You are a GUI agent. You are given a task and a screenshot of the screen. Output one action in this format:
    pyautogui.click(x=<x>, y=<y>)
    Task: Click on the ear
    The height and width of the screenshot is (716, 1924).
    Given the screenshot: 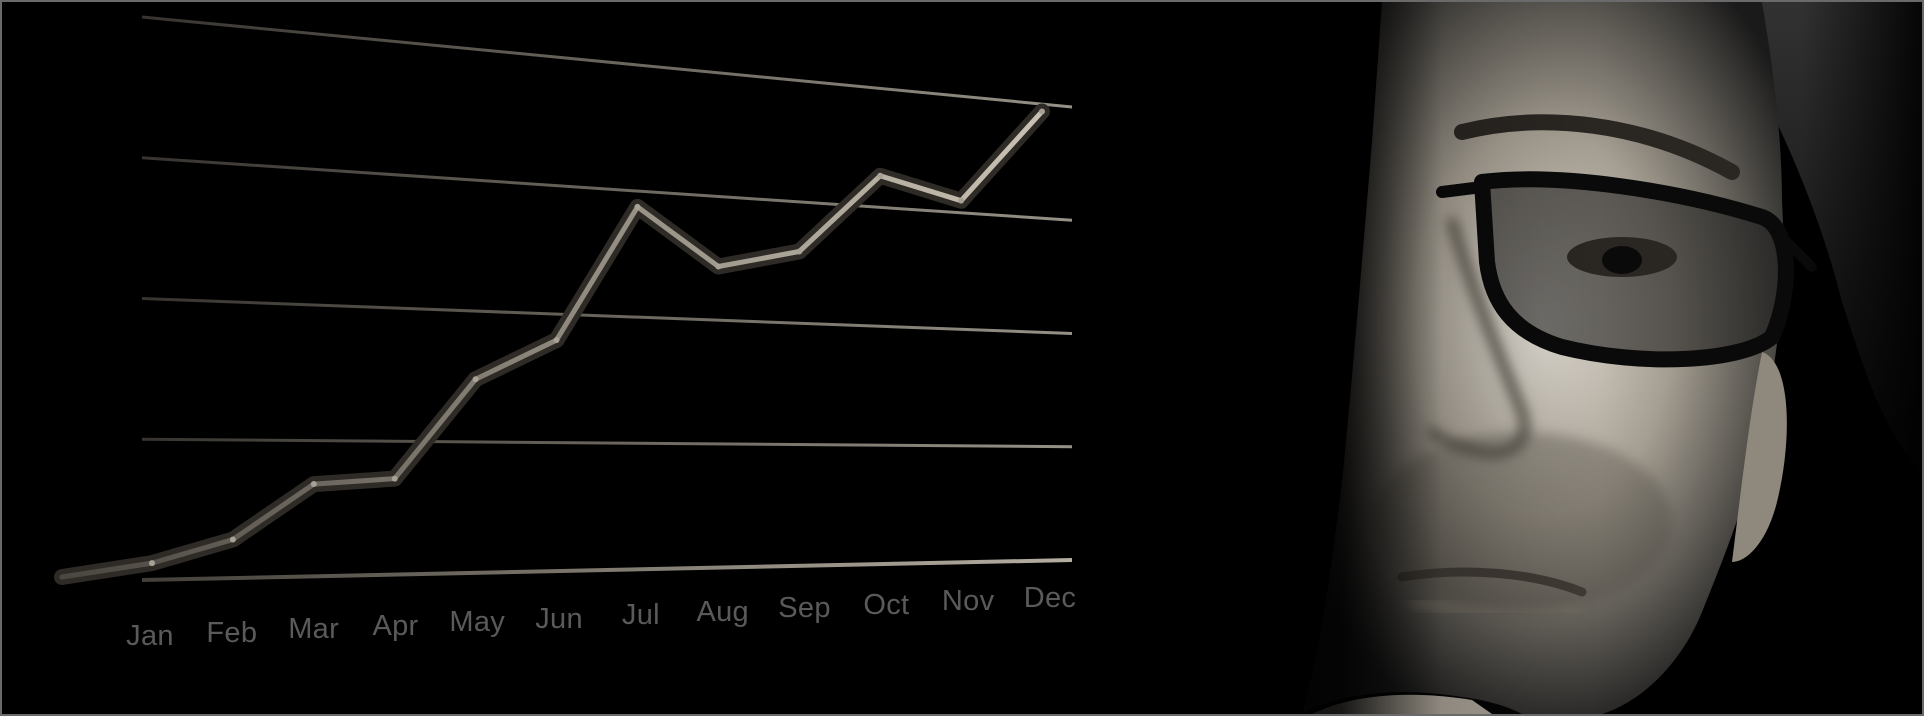 What is the action you would take?
    pyautogui.click(x=1759, y=457)
    